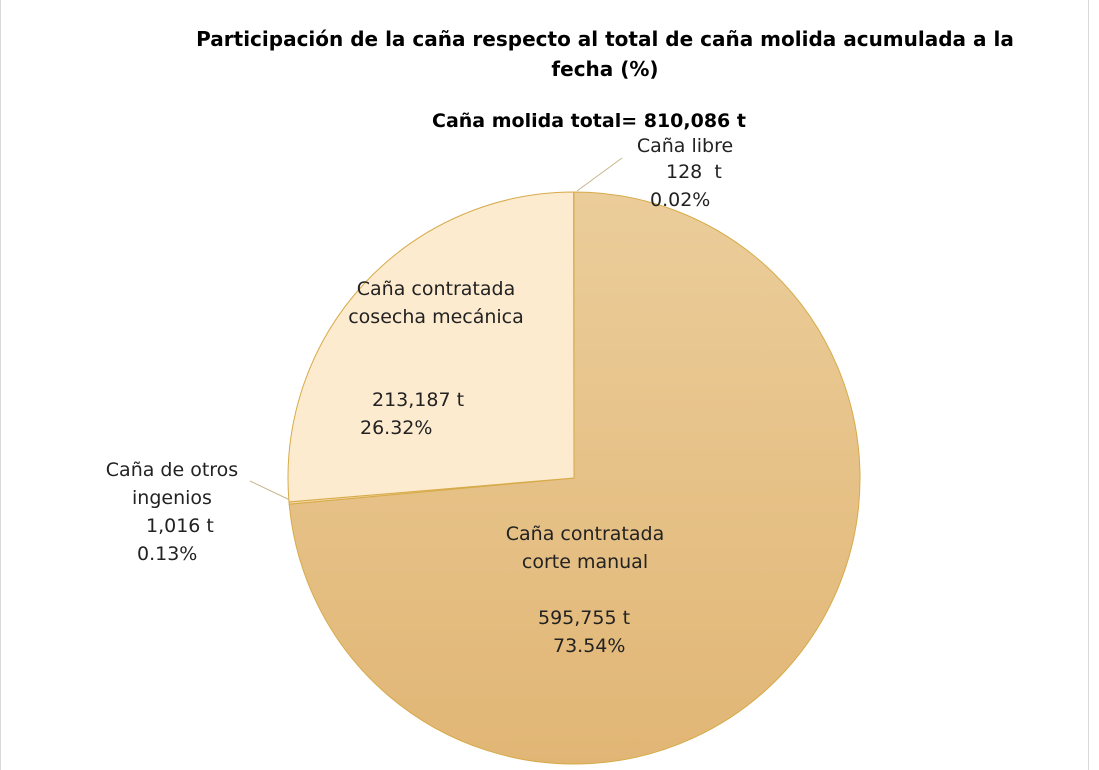  What do you see at coordinates (167, 554) in the screenshot?
I see `slice-percent-label: 0.13%` at bounding box center [167, 554].